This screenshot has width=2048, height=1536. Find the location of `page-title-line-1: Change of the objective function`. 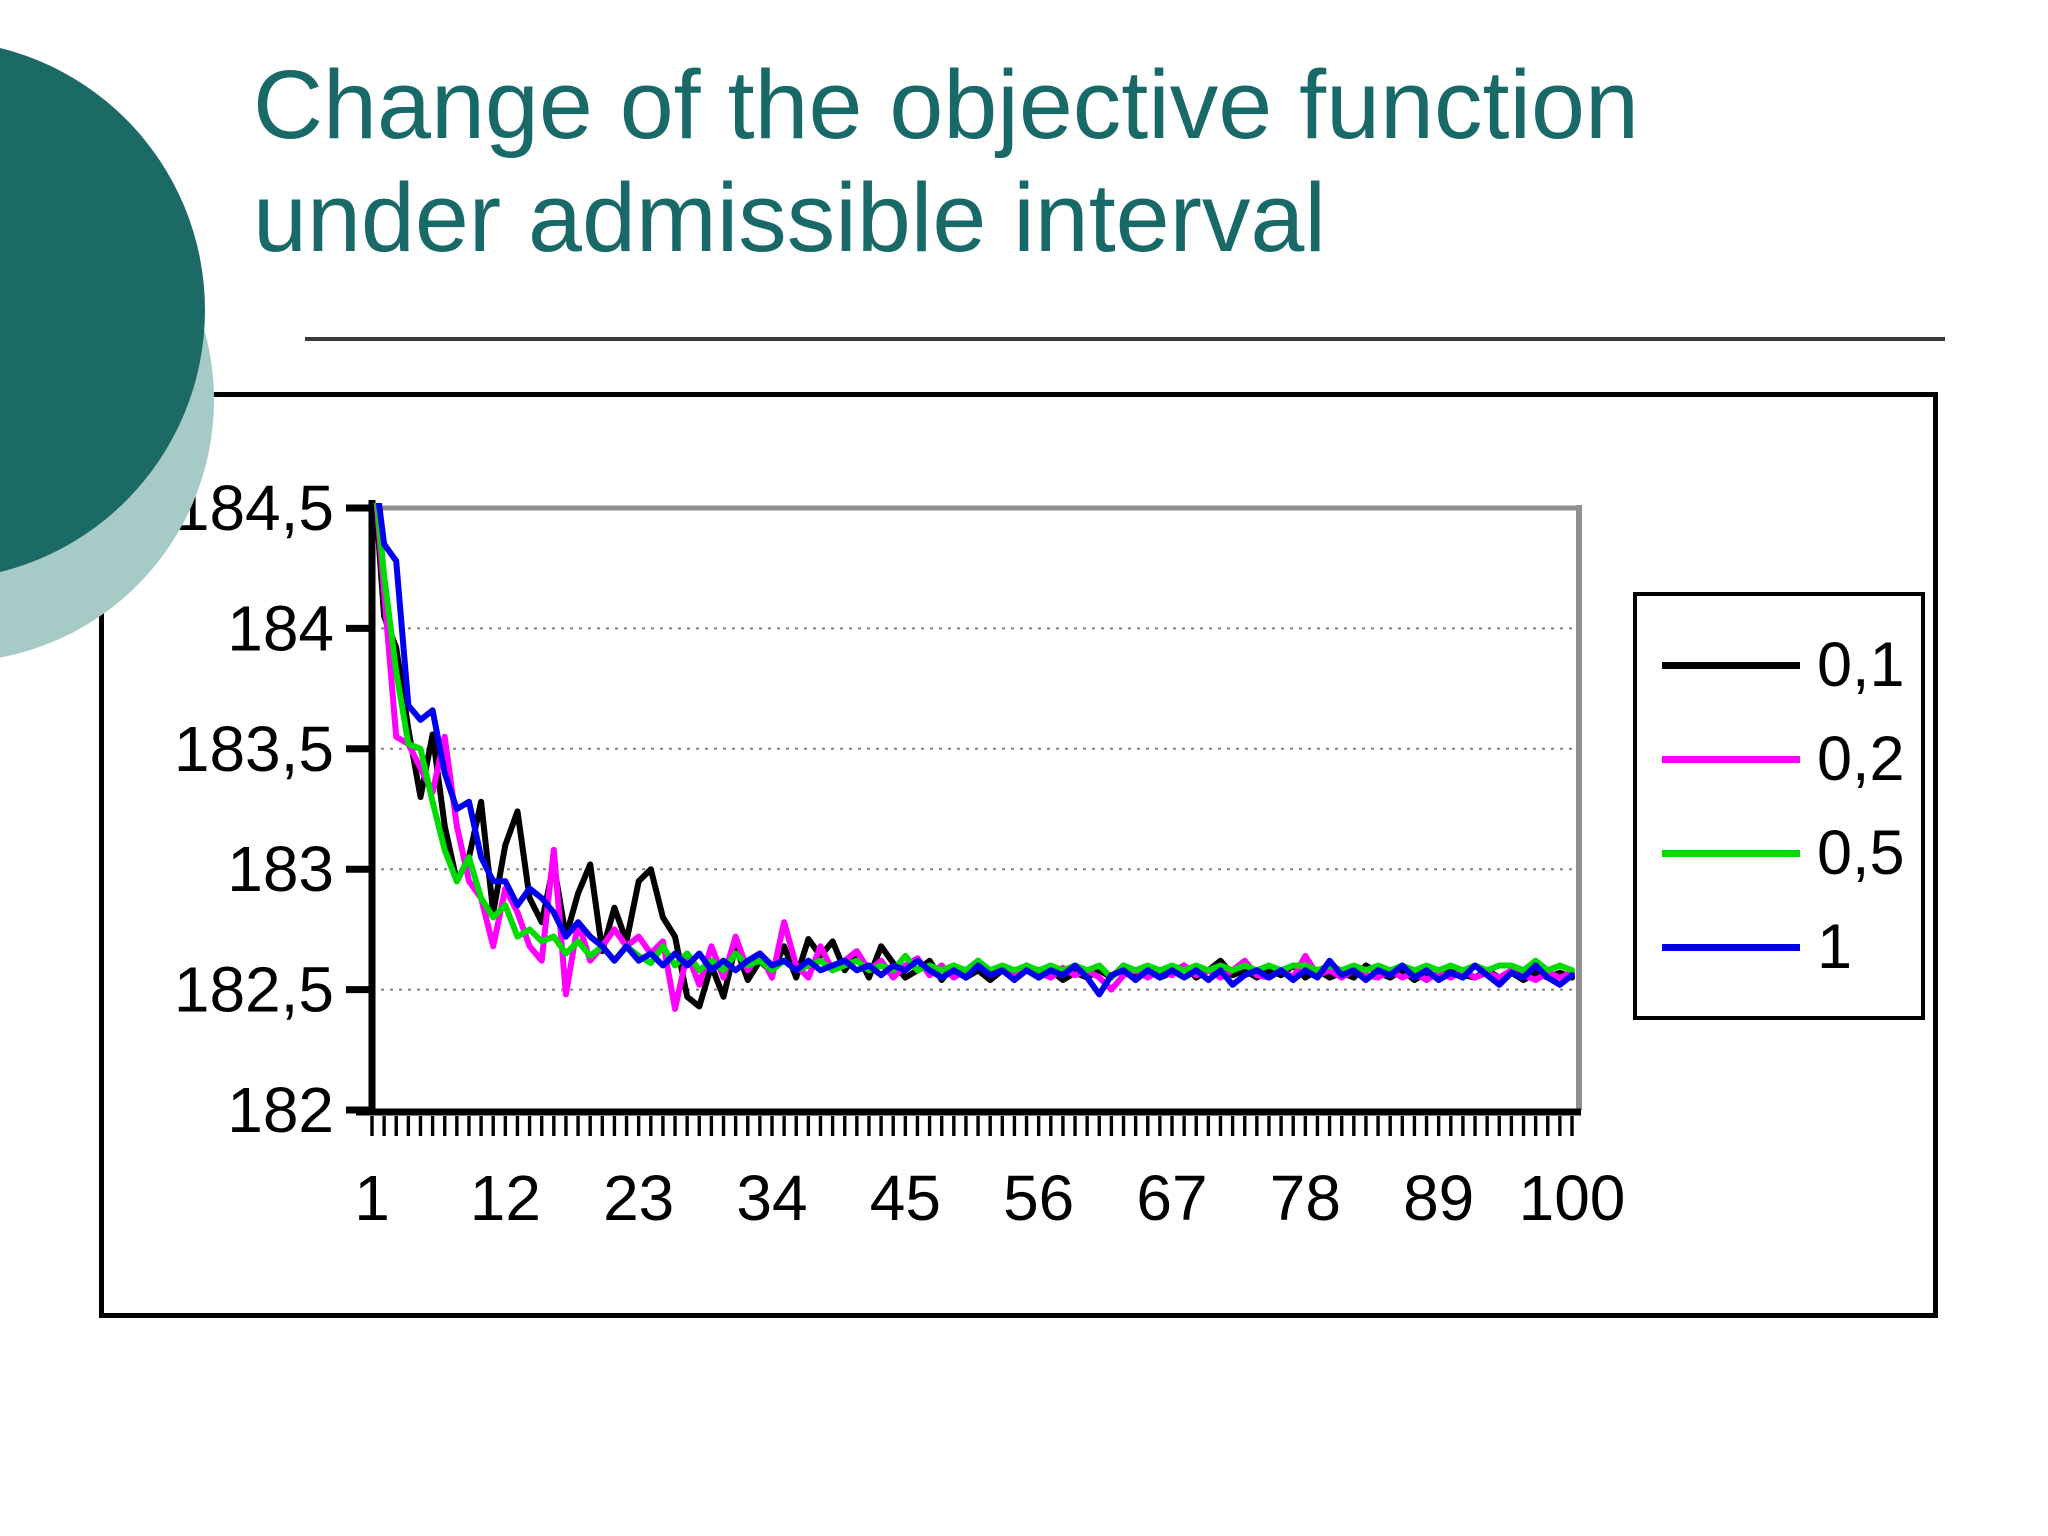

page-title-line-1: Change of the objective function is located at coordinates (946, 104).